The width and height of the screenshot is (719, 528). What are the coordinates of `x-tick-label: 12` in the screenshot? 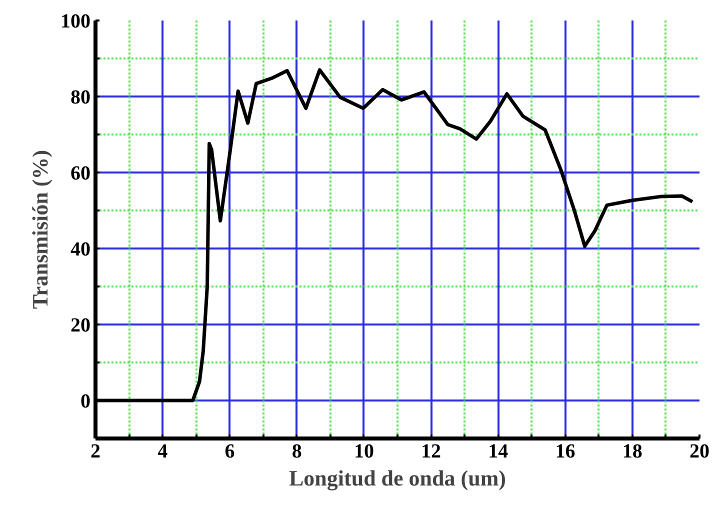 It's located at (431, 451).